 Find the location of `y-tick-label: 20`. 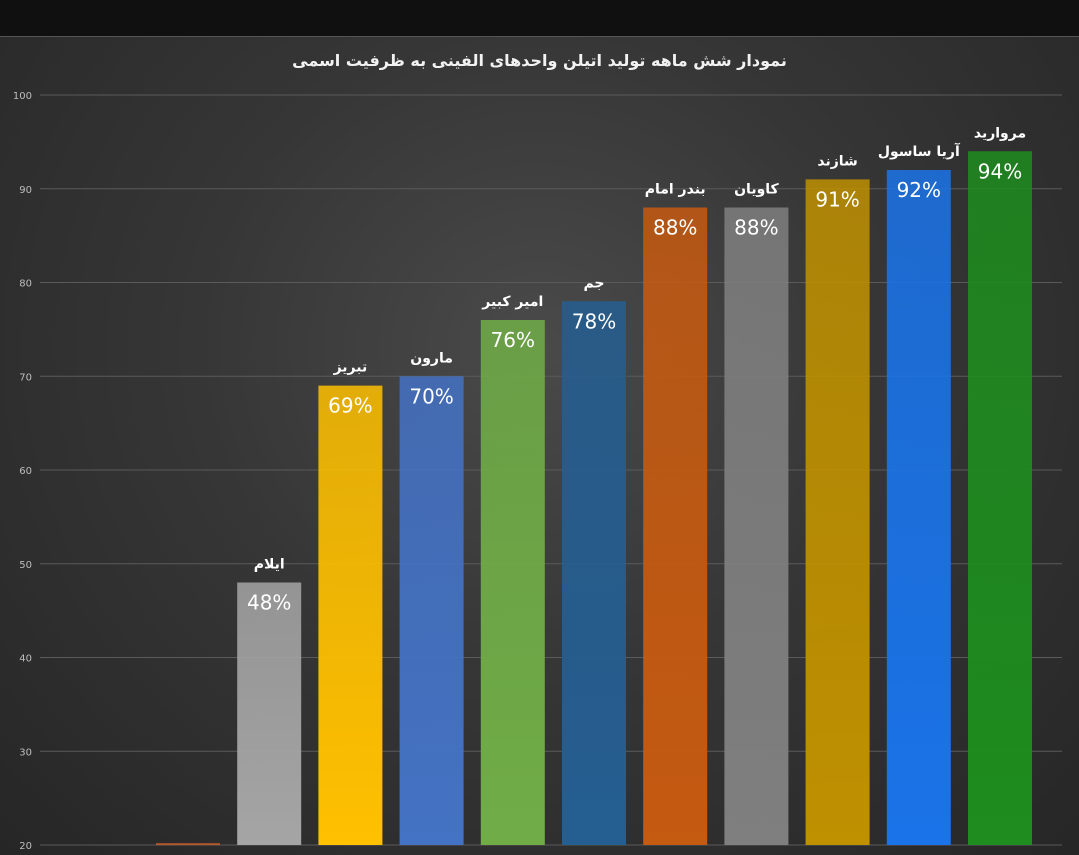

y-tick-label: 20 is located at coordinates (25, 846).